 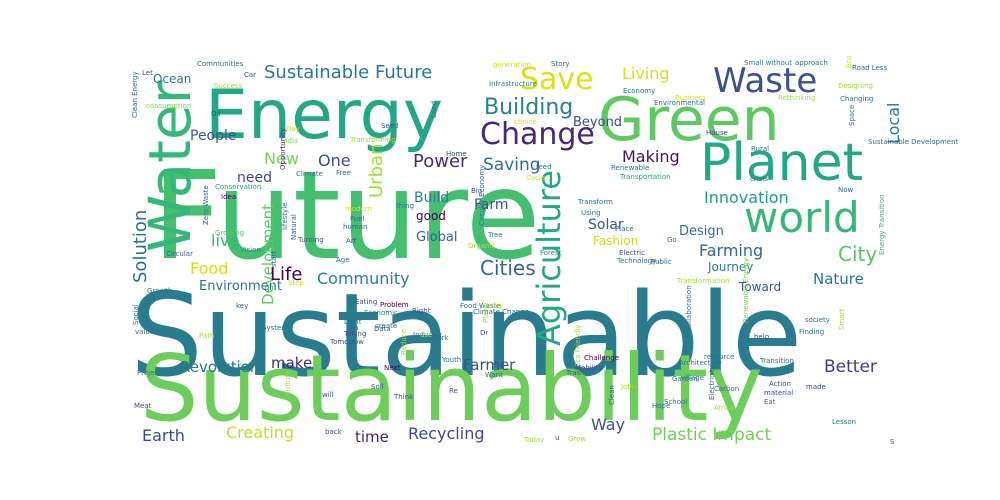 What do you see at coordinates (355, 227) in the screenshot?
I see `word-cloud-word: human` at bounding box center [355, 227].